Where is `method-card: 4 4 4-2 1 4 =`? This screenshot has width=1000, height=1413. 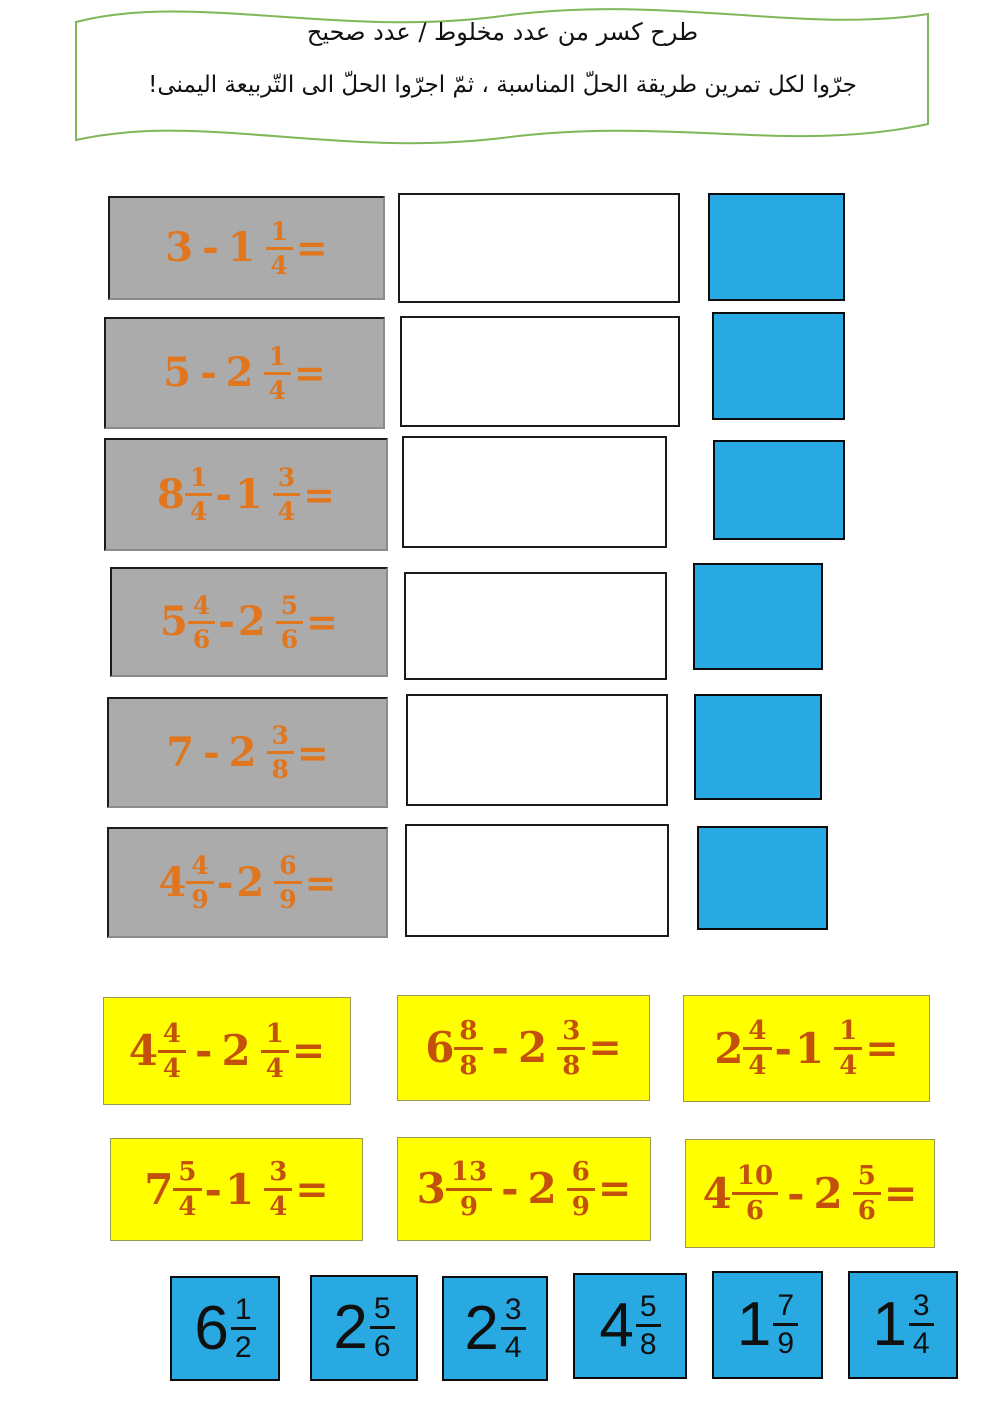
method-card: 4 4 4-2 1 4 = is located at coordinates (227, 1051).